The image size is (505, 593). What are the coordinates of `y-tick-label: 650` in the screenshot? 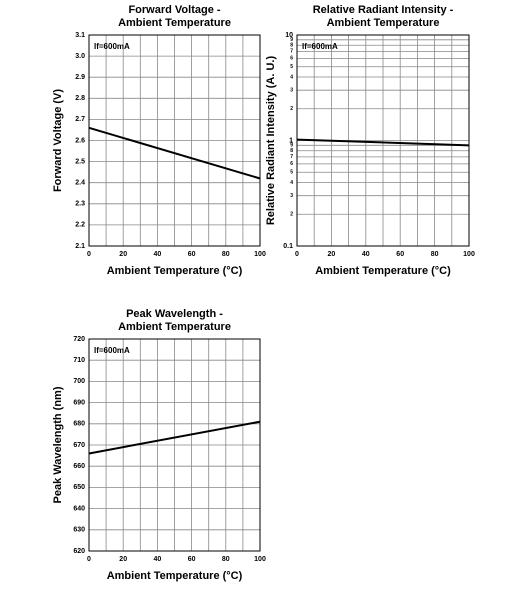 It's located at (79, 487).